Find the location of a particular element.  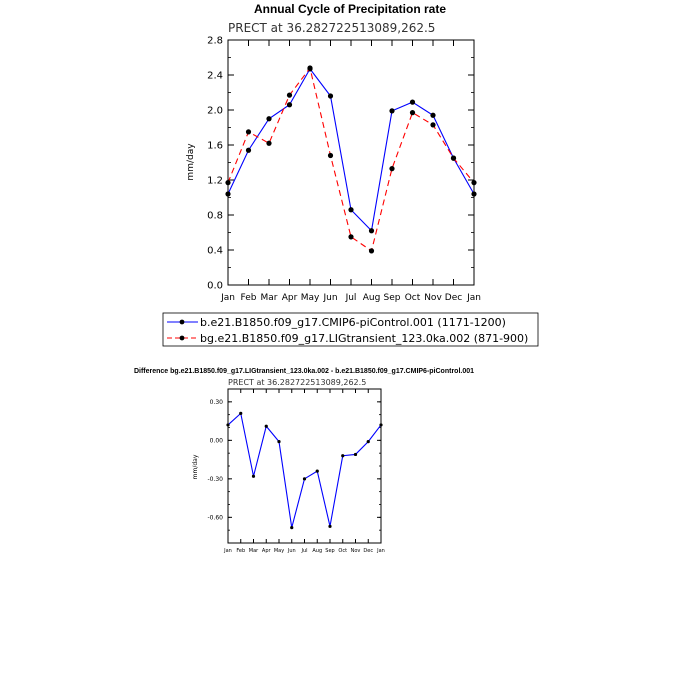

plot-frame is located at coordinates (351, 162).